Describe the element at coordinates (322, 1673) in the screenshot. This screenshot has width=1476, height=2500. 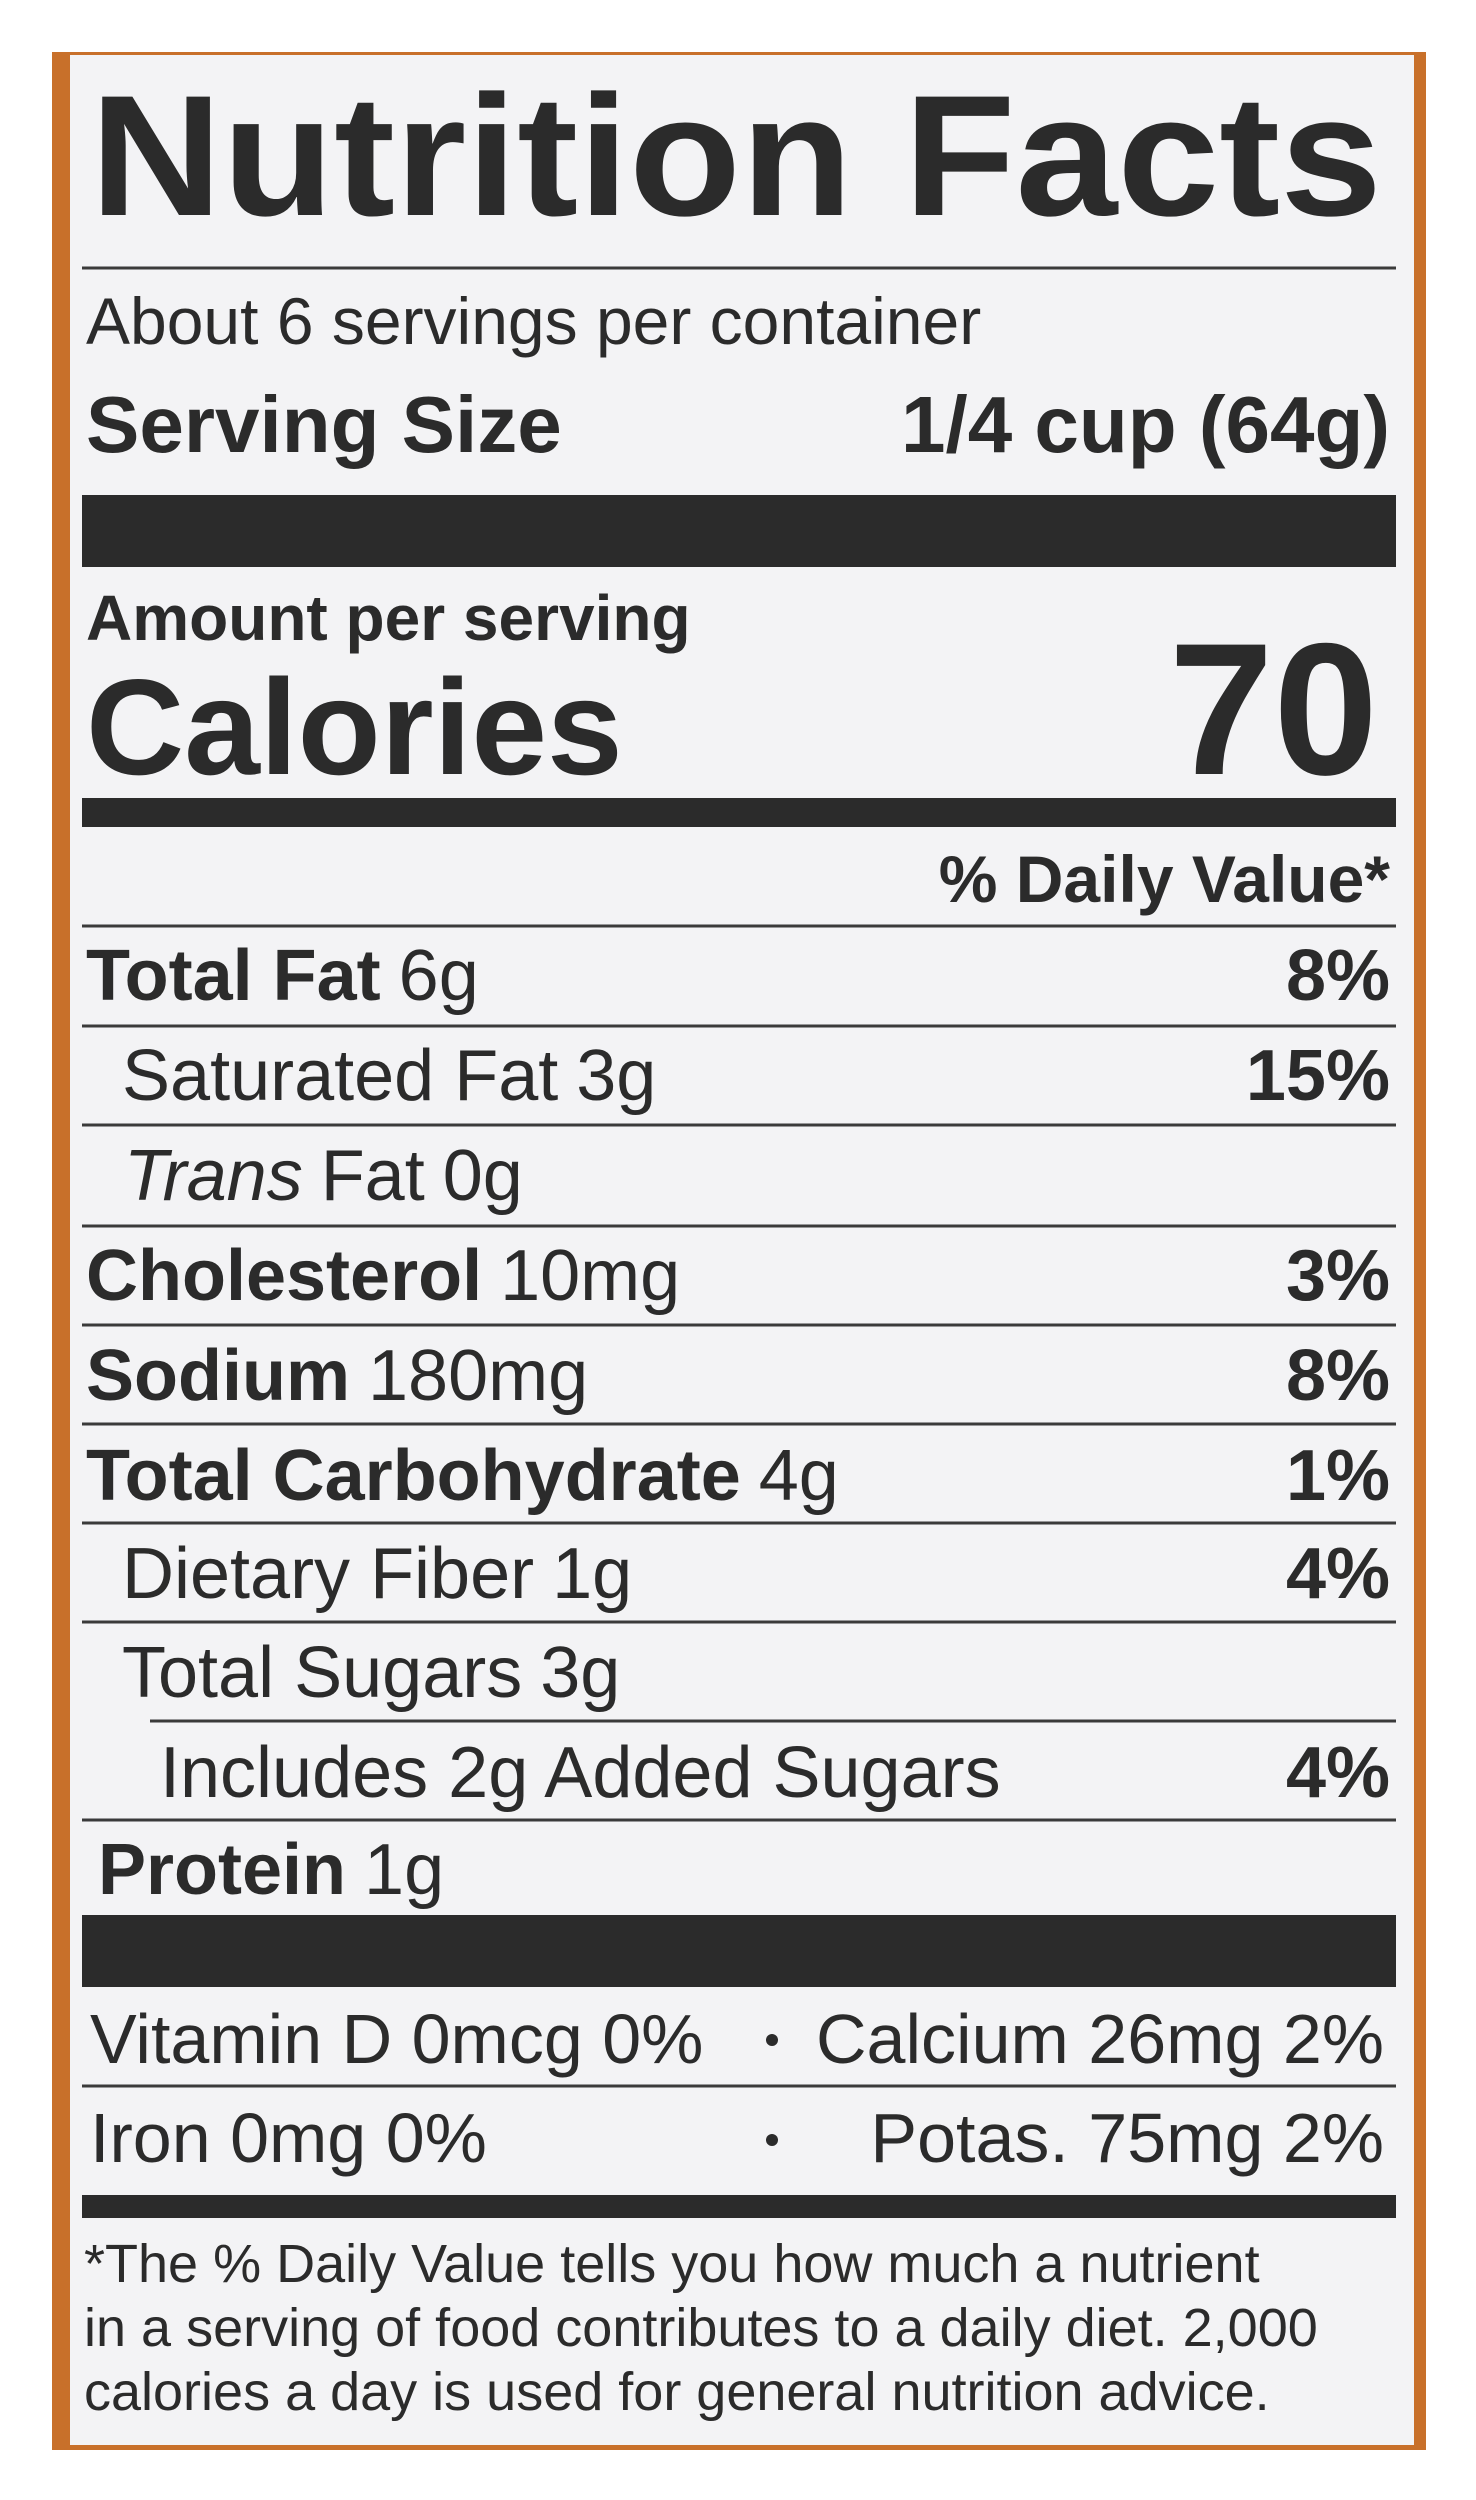
I see `nutrient-name: Total Sugars` at that location.